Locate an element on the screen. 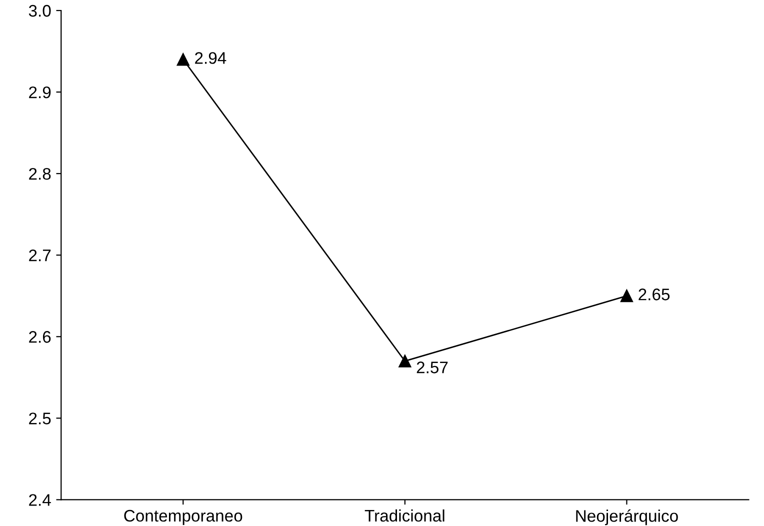  y-tick-label: 2.8 is located at coordinates (40, 174).